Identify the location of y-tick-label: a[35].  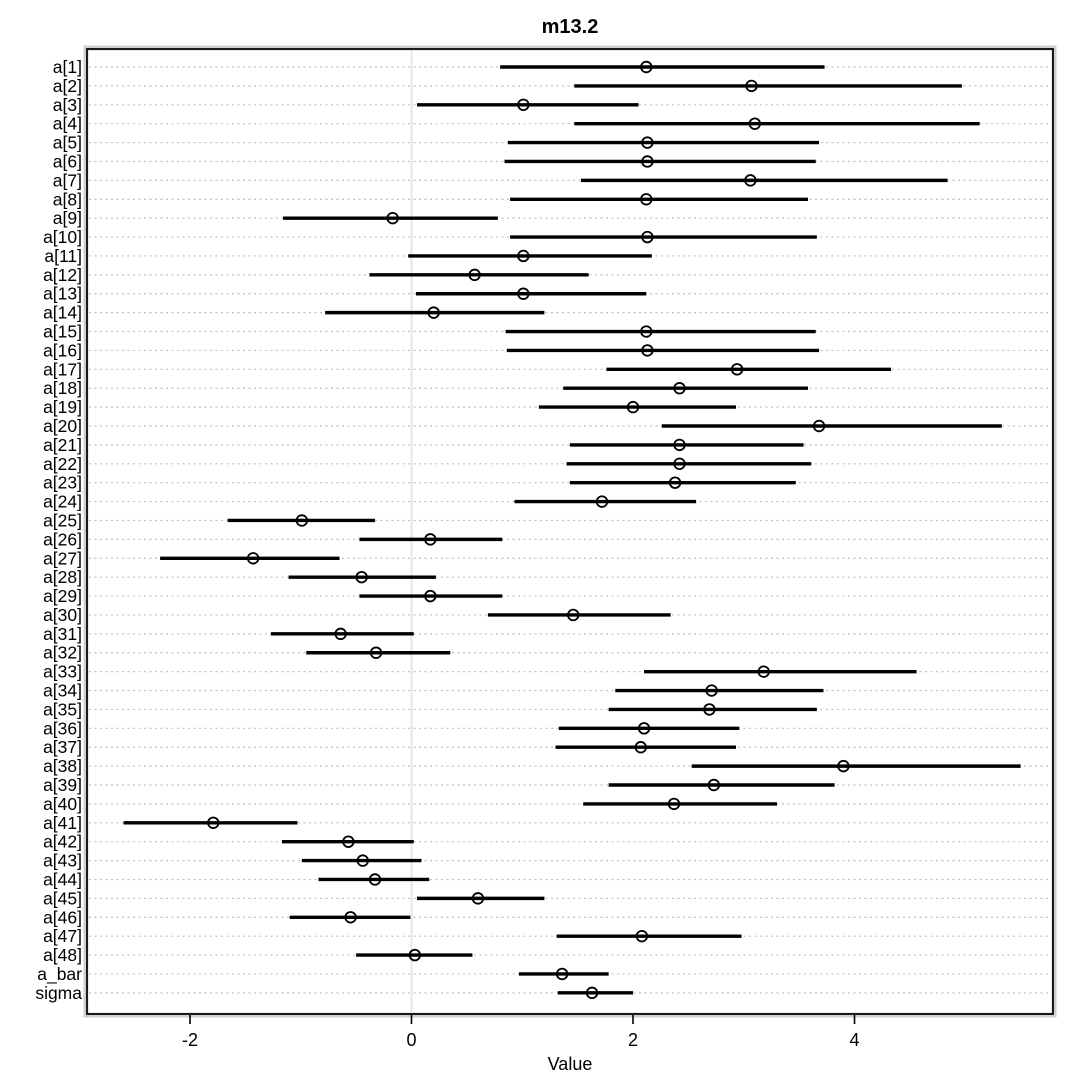
(62, 709).